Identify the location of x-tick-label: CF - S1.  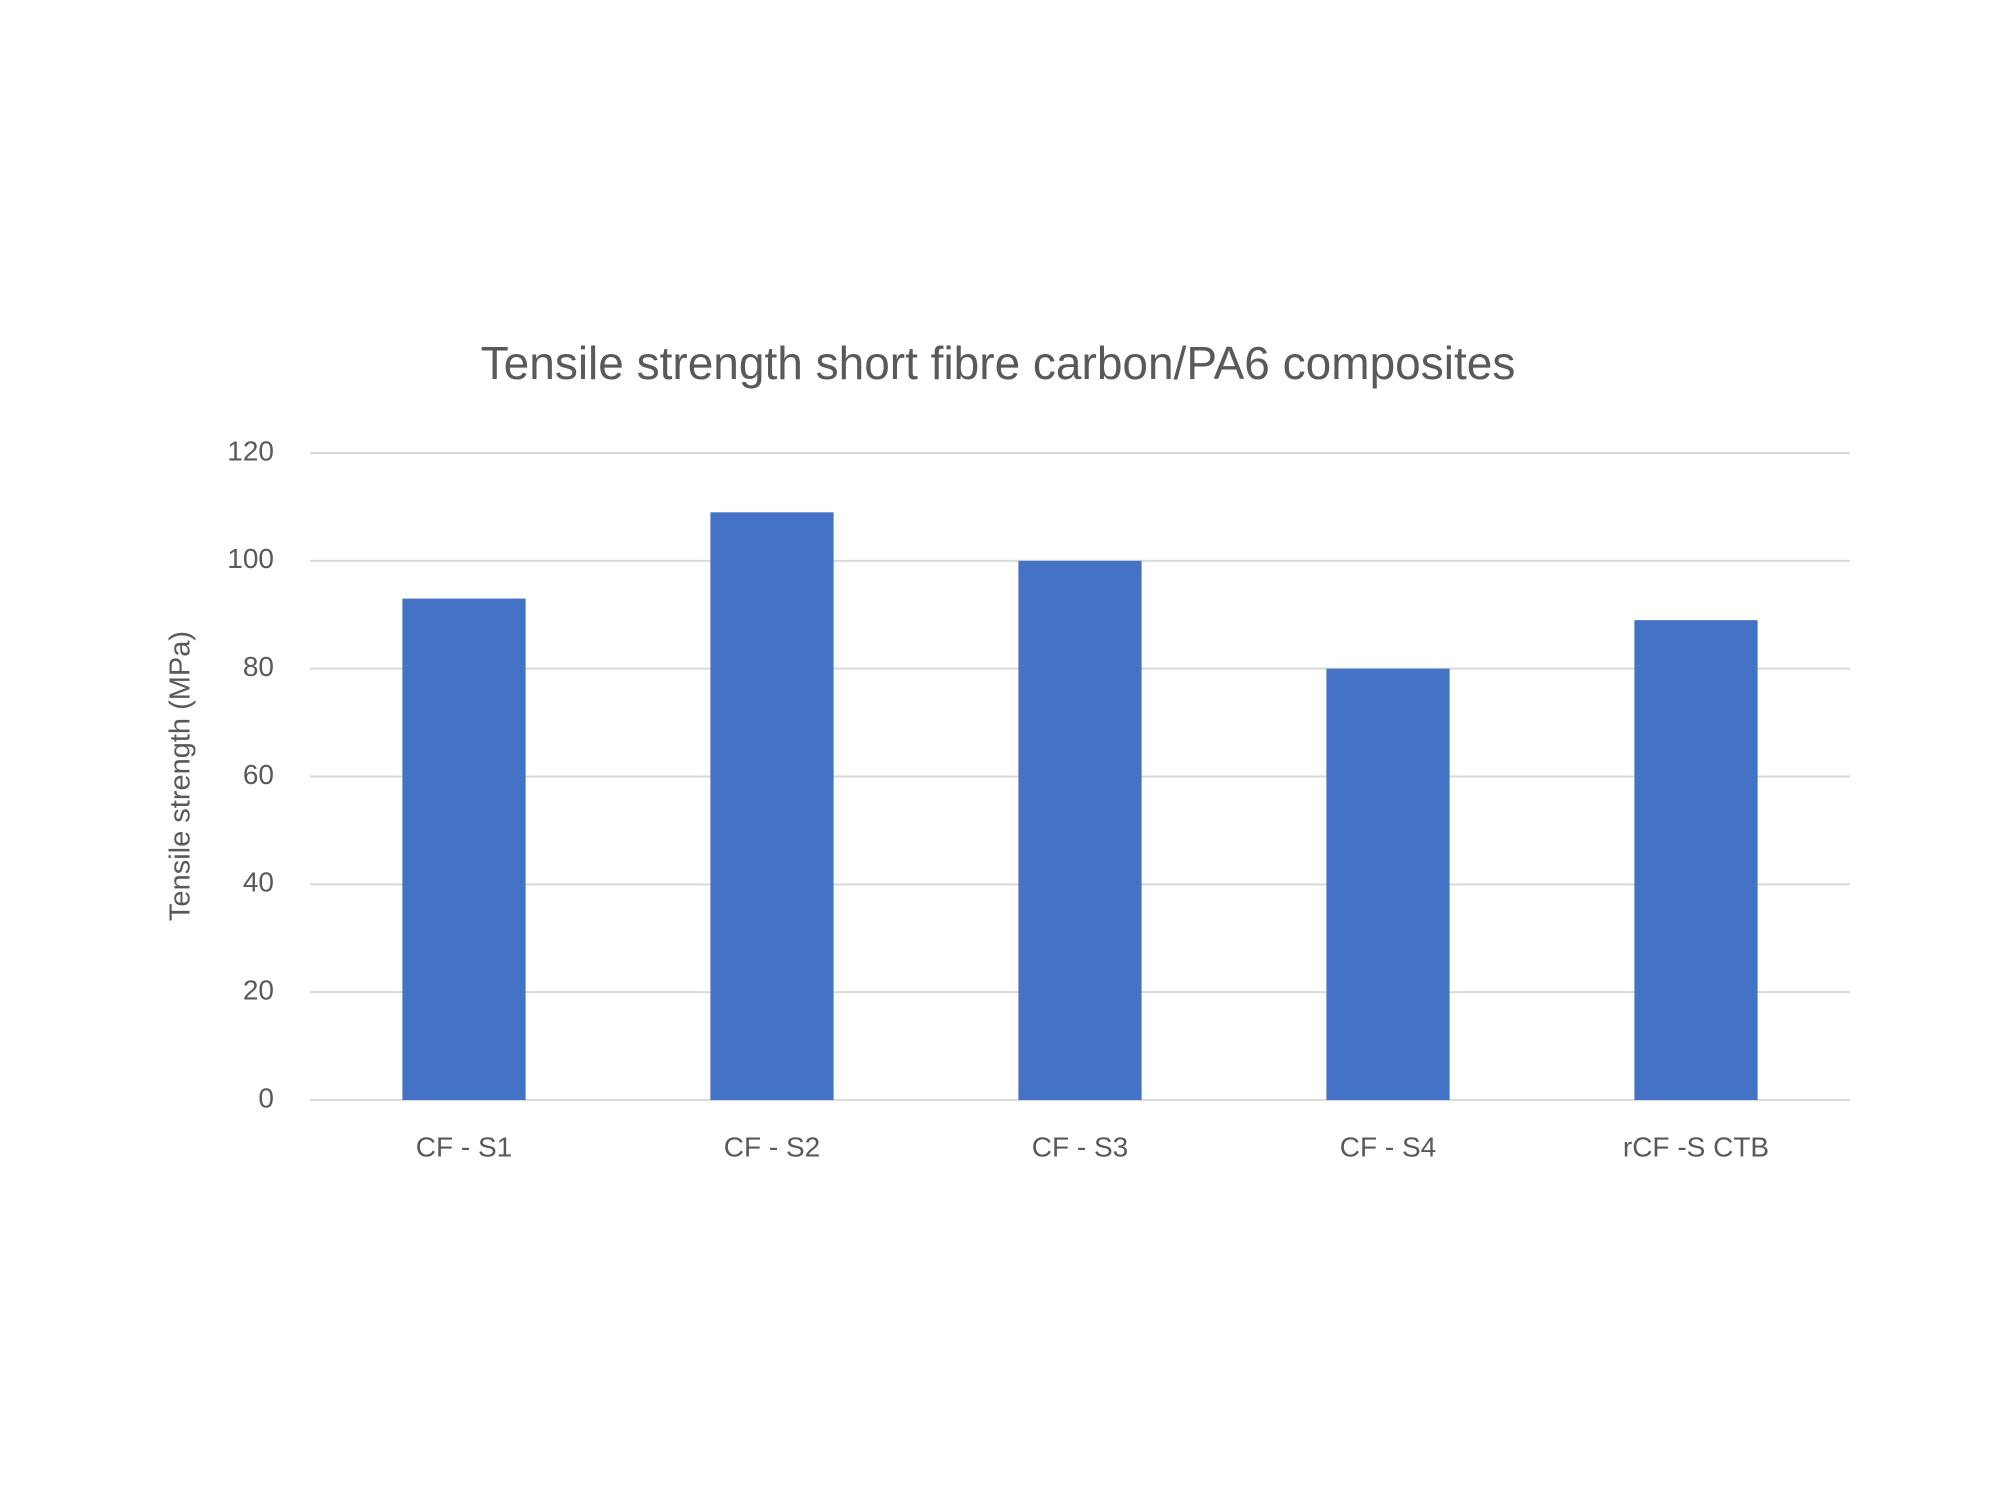
(464, 1146).